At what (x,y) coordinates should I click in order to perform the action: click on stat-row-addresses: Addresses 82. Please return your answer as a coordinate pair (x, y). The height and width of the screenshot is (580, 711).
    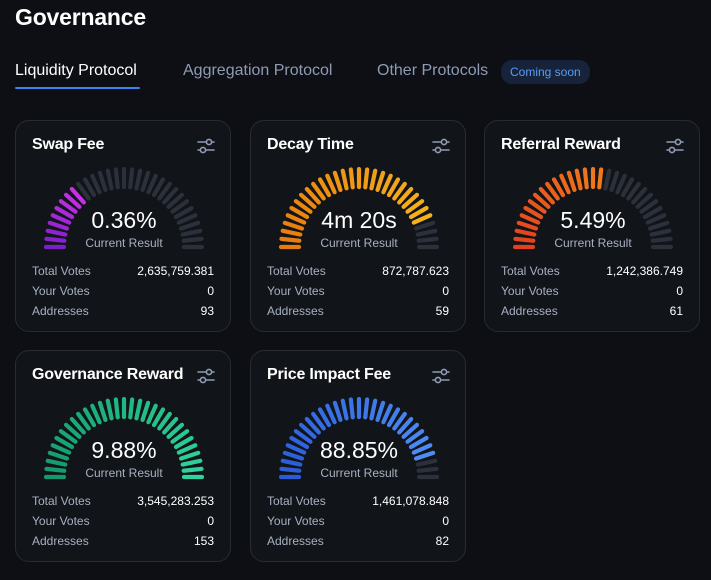
    Looking at the image, I should click on (358, 544).